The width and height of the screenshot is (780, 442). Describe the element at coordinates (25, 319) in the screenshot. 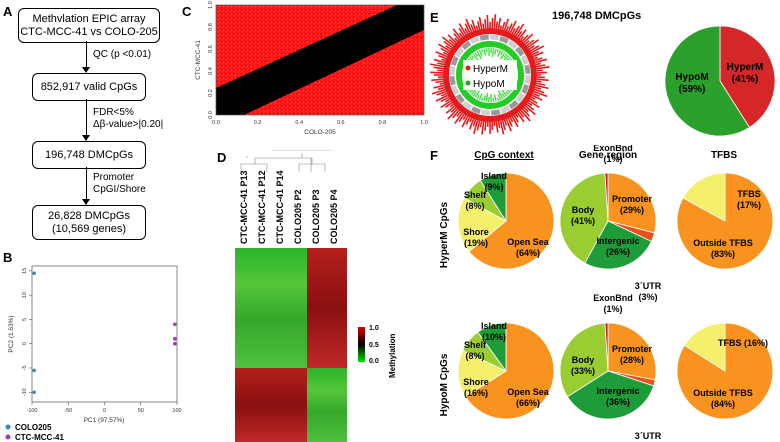

I see `pca-y-tick-label: 5` at that location.